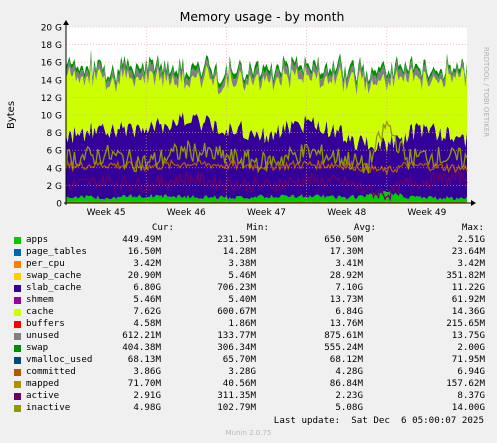  Describe the element at coordinates (147, 263) in the screenshot. I see `legend-cur: 3.42M` at that location.